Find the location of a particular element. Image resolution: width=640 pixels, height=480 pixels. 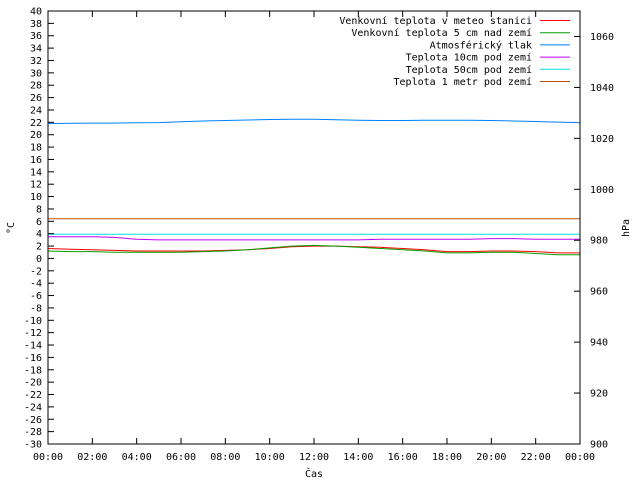

y-tick-label: 8 is located at coordinates (39, 209).